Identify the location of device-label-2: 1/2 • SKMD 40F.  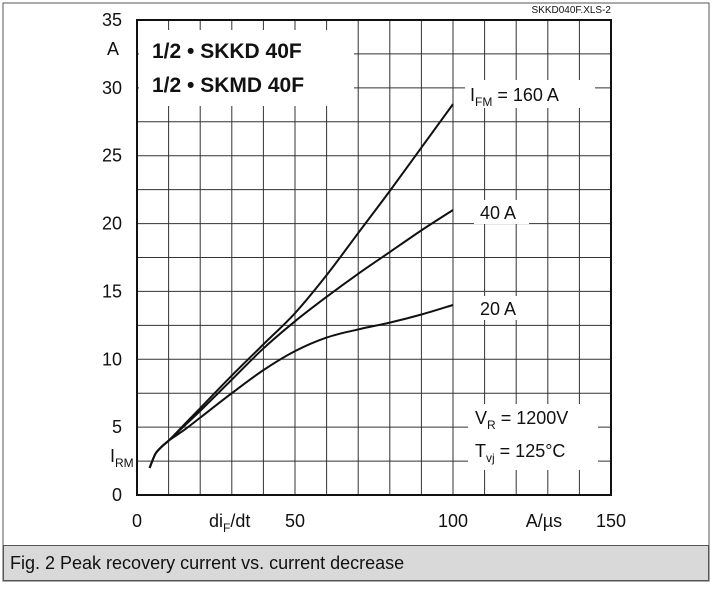
(228, 85).